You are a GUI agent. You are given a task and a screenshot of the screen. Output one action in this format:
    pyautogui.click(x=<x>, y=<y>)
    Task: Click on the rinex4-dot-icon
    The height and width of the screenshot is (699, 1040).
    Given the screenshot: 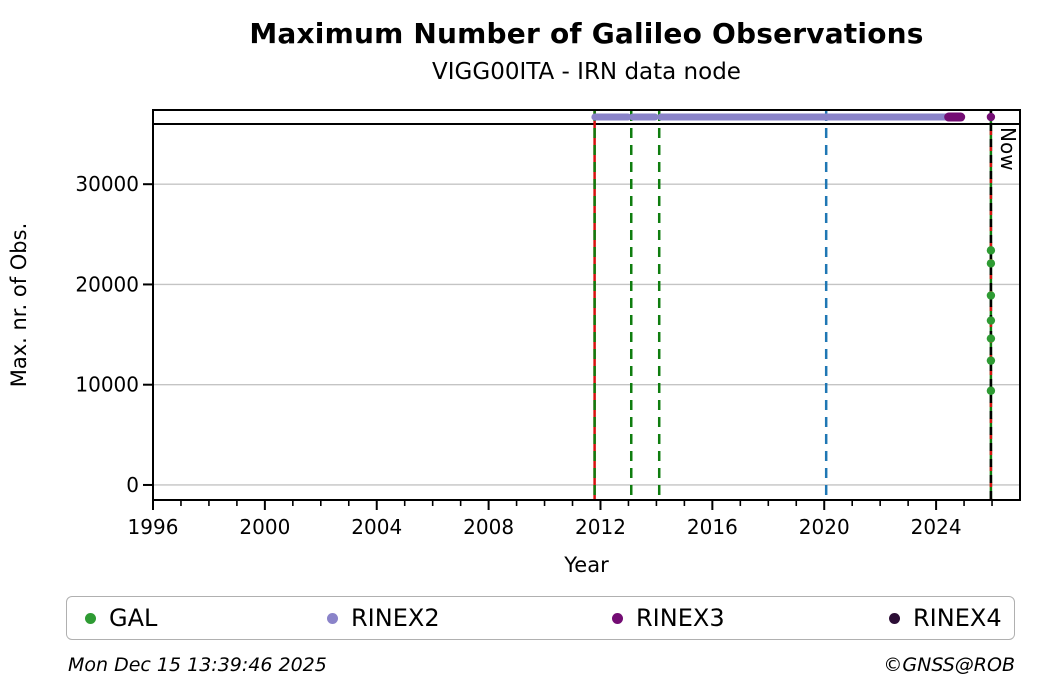 What is the action you would take?
    pyautogui.click(x=894, y=618)
    